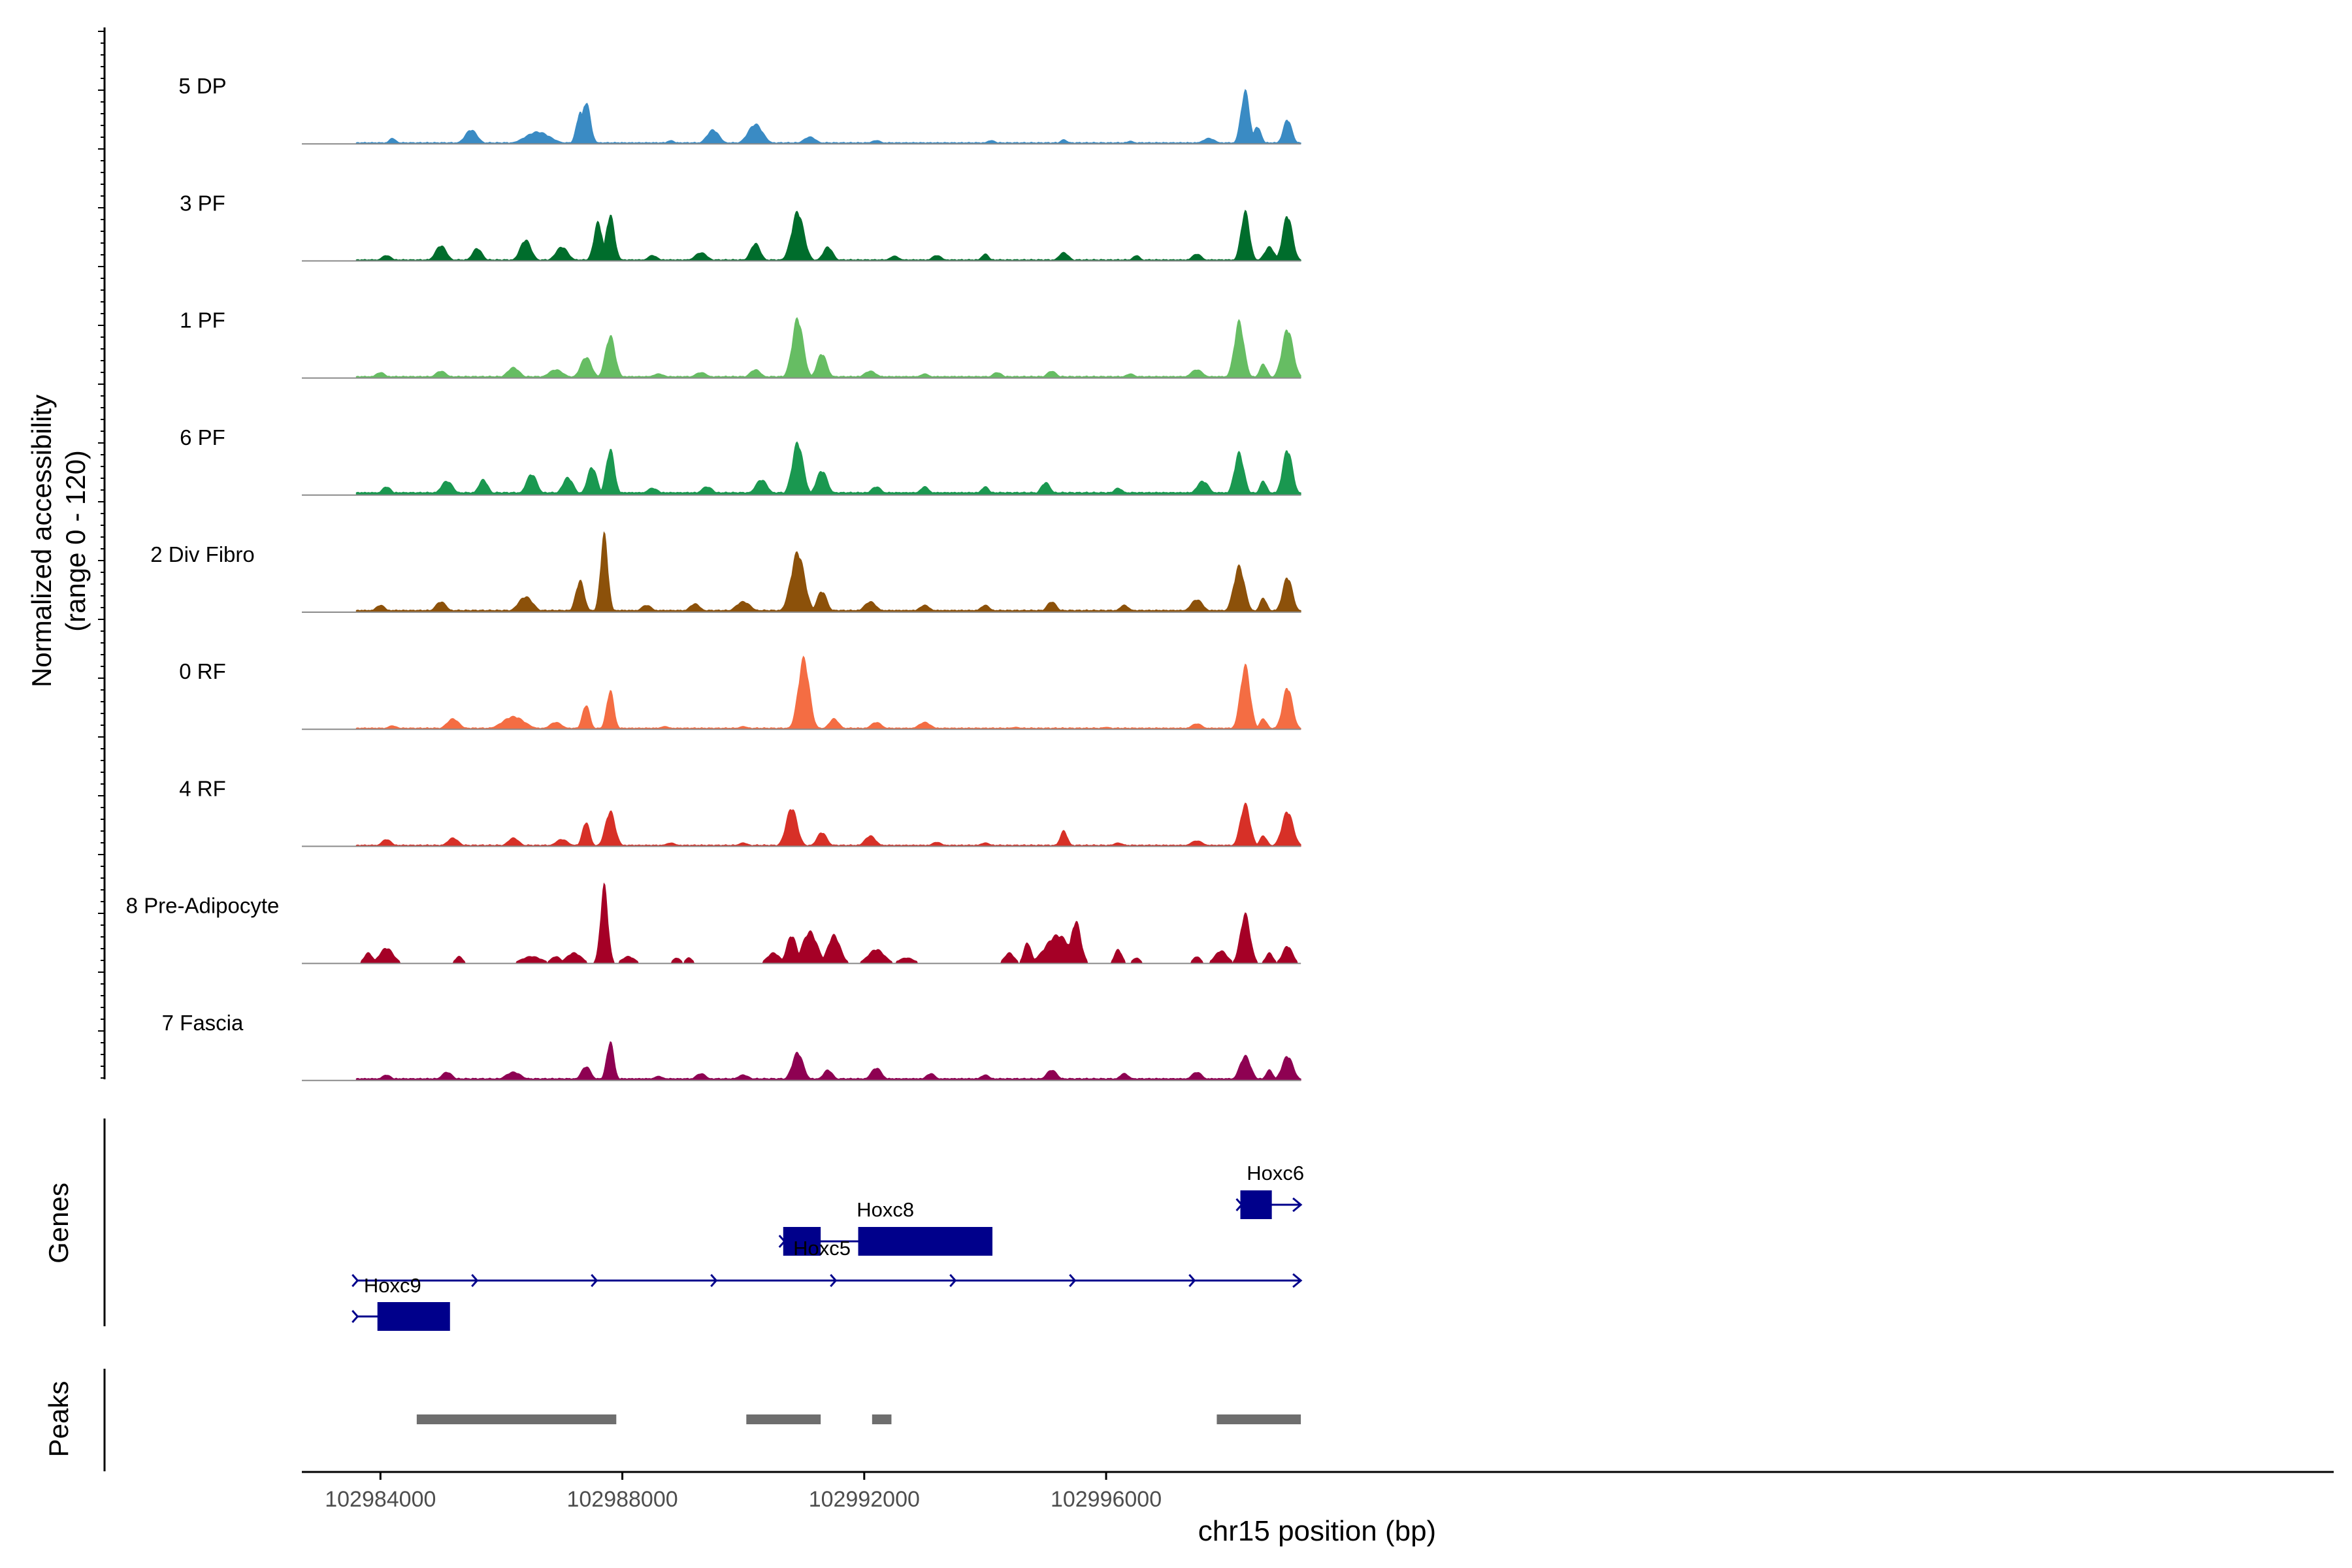 This screenshot has width=2352, height=1568. I want to click on track-label: 6 PF, so click(202, 437).